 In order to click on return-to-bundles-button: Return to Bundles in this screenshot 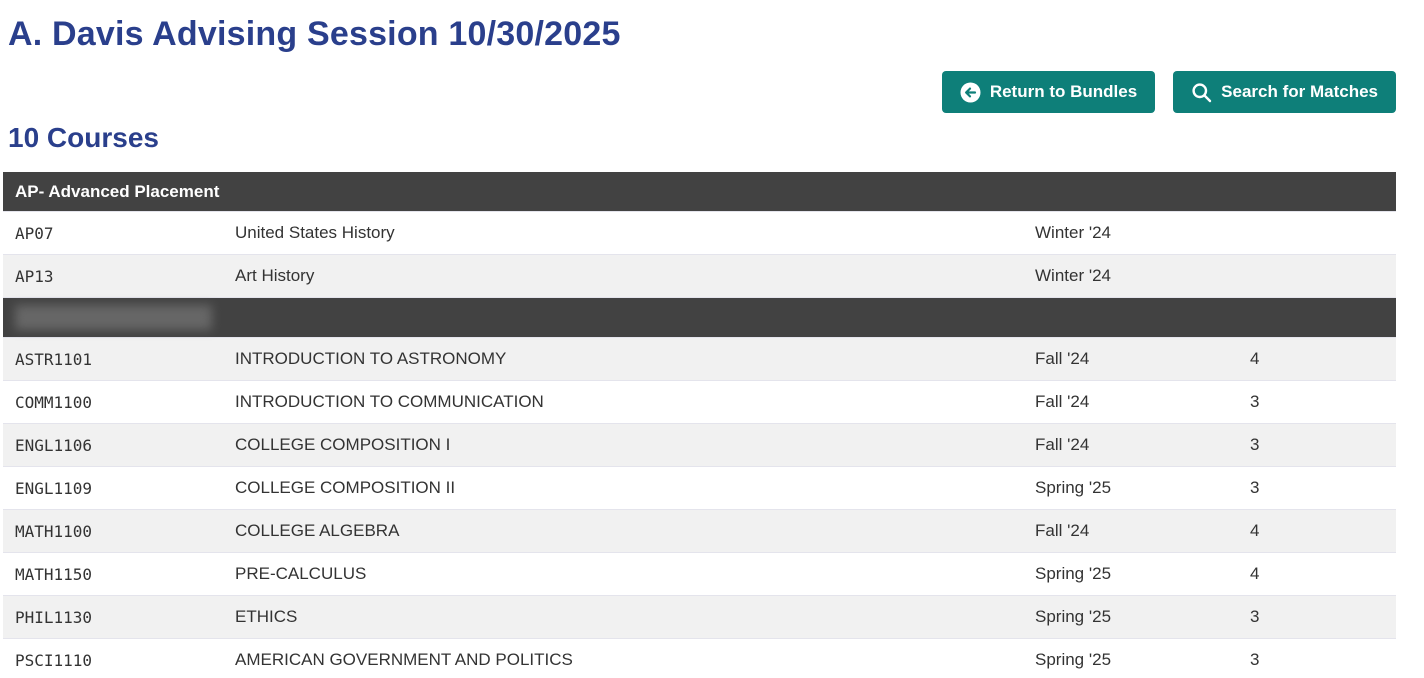, I will do `click(1048, 92)`.